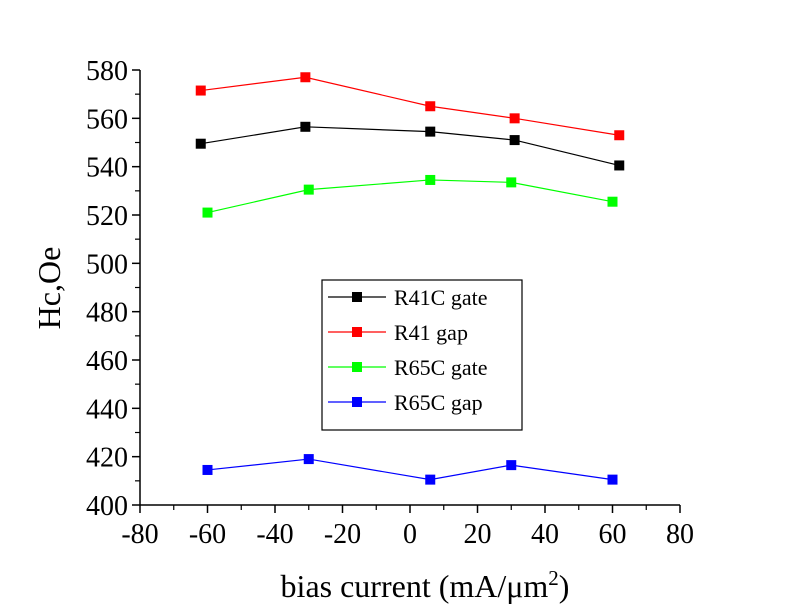 This screenshot has height=605, width=790. I want to click on x-tick-label: 60, so click(613, 534).